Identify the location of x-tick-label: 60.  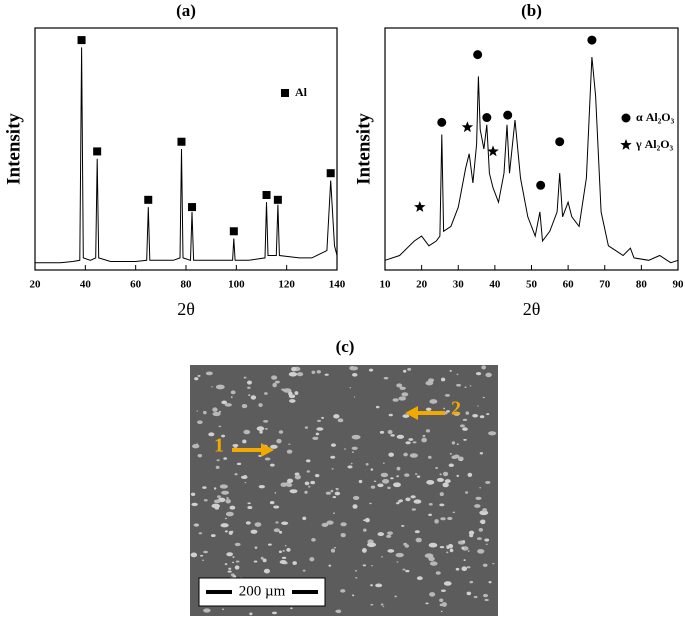
(569, 285).